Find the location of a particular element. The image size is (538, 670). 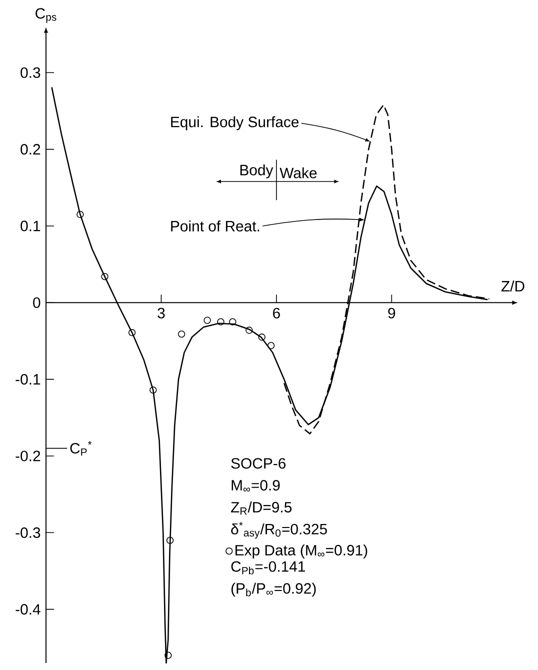

x-tick-label: 3 is located at coordinates (161, 313).